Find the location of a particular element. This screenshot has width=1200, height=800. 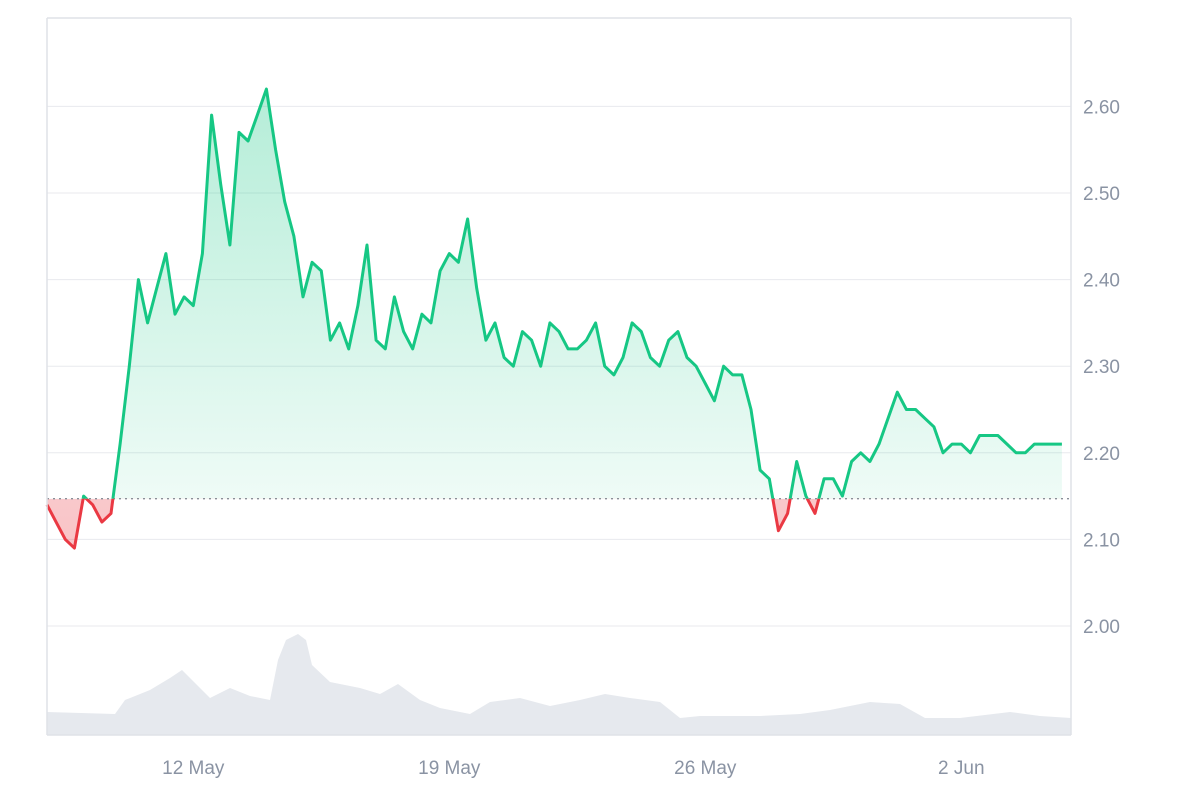

y-tick-label-1: 2.10 is located at coordinates (1101, 540).